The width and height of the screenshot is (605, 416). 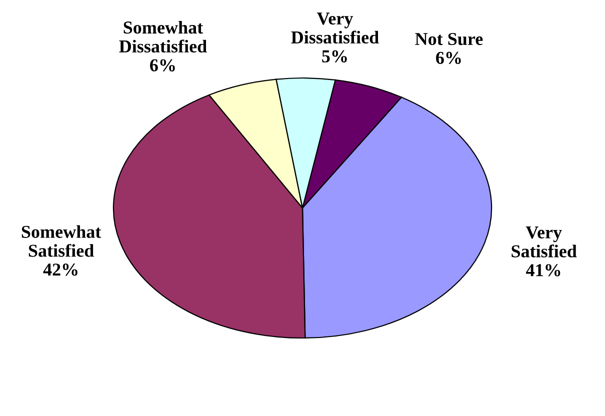 I want to click on data-label: 42%, so click(x=60, y=270).